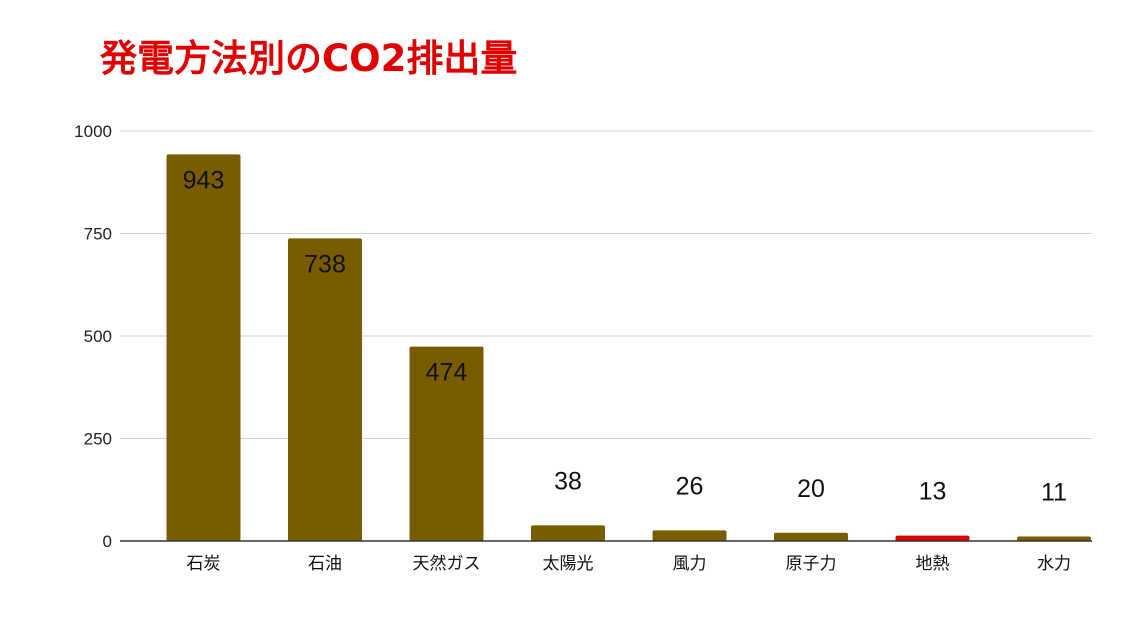 The height and width of the screenshot is (641, 1140). Describe the element at coordinates (325, 264) in the screenshot. I see `data-label: 738` at that location.